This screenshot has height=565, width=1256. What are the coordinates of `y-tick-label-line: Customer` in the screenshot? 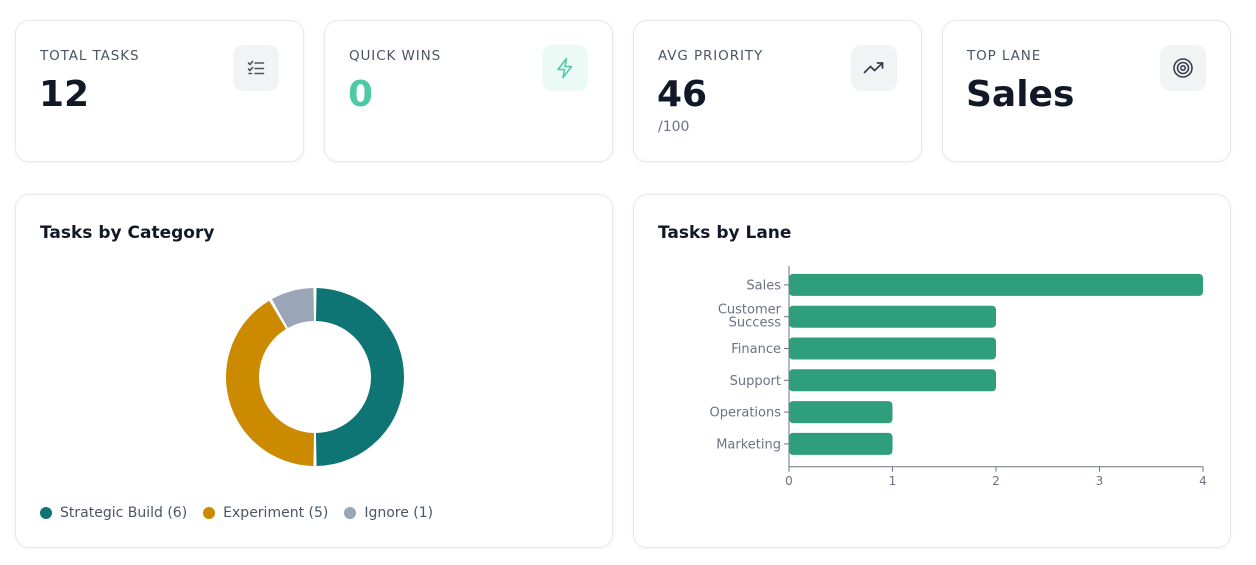 It's located at (750, 310).